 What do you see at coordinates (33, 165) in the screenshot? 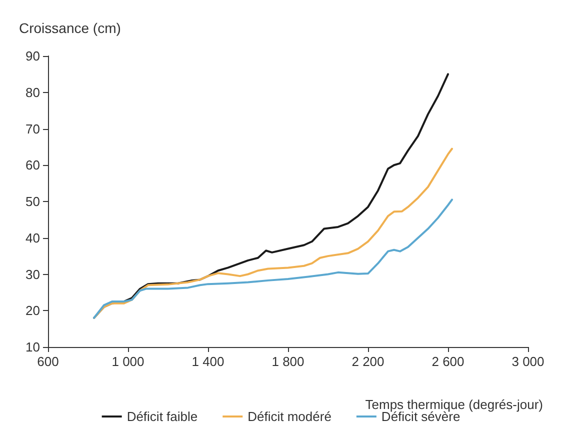
I see `y-tick-label: 60` at bounding box center [33, 165].